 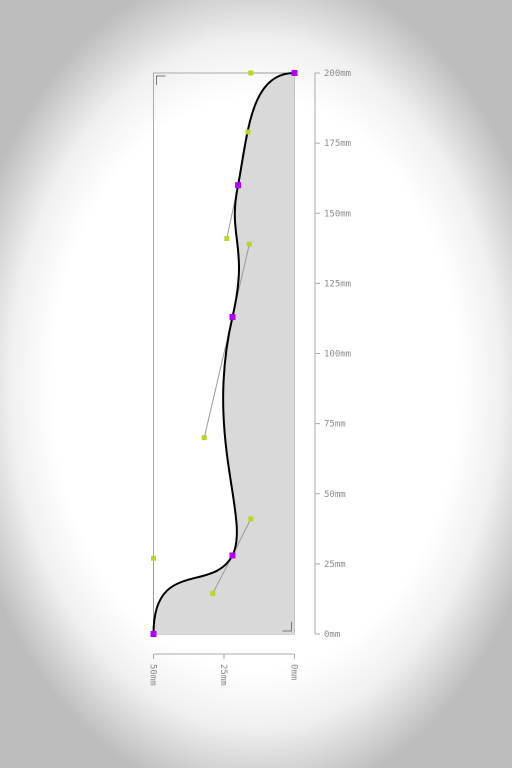 What do you see at coordinates (335, 425) in the screenshot?
I see `vertical-axis-tick-label: 75mm` at bounding box center [335, 425].